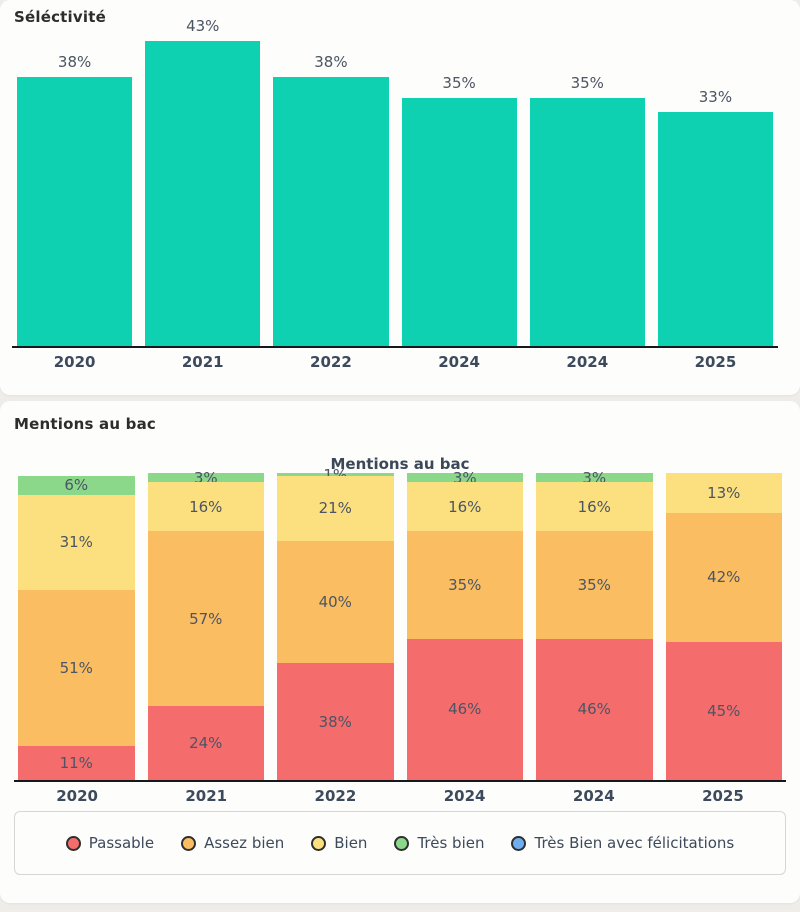 This screenshot has height=912, width=800. I want to click on bar-column: 33%, so click(715, 217).